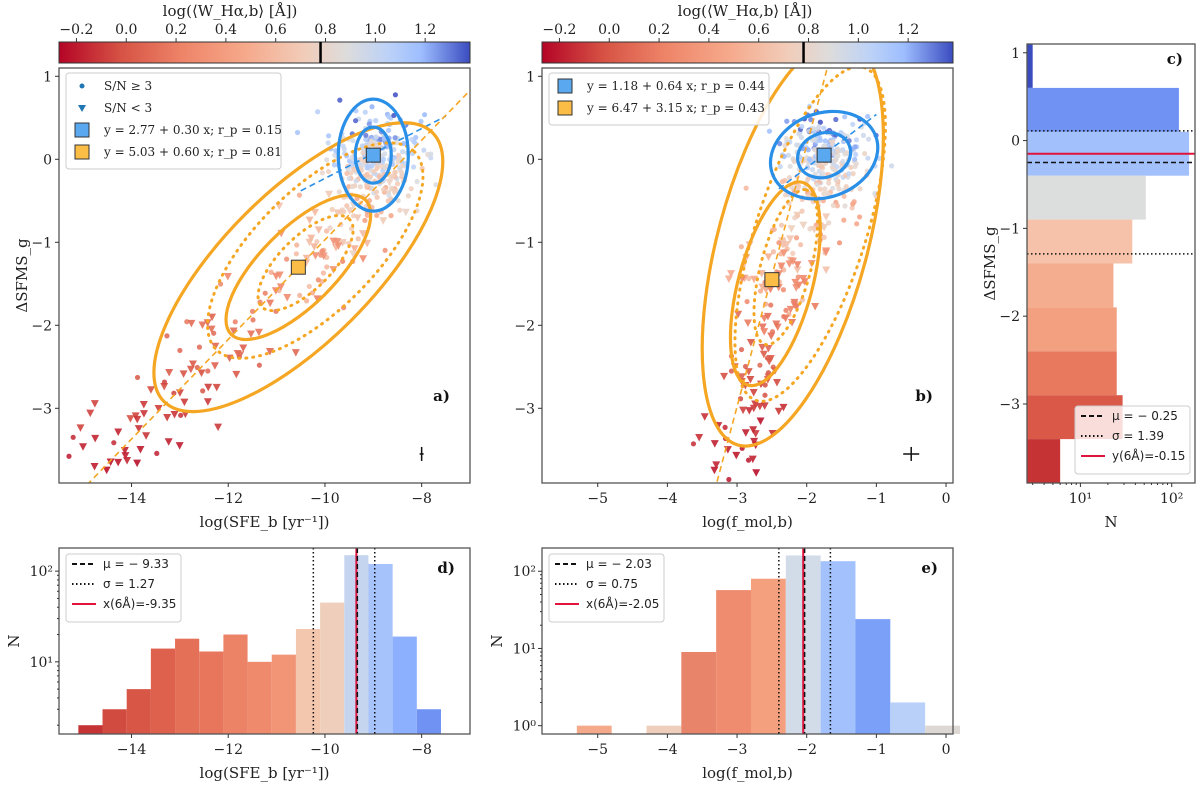 This screenshot has height=785, width=1200. What do you see at coordinates (747, 522) in the screenshot?
I see `x-axis-label: log(f_mol,b)` at bounding box center [747, 522].